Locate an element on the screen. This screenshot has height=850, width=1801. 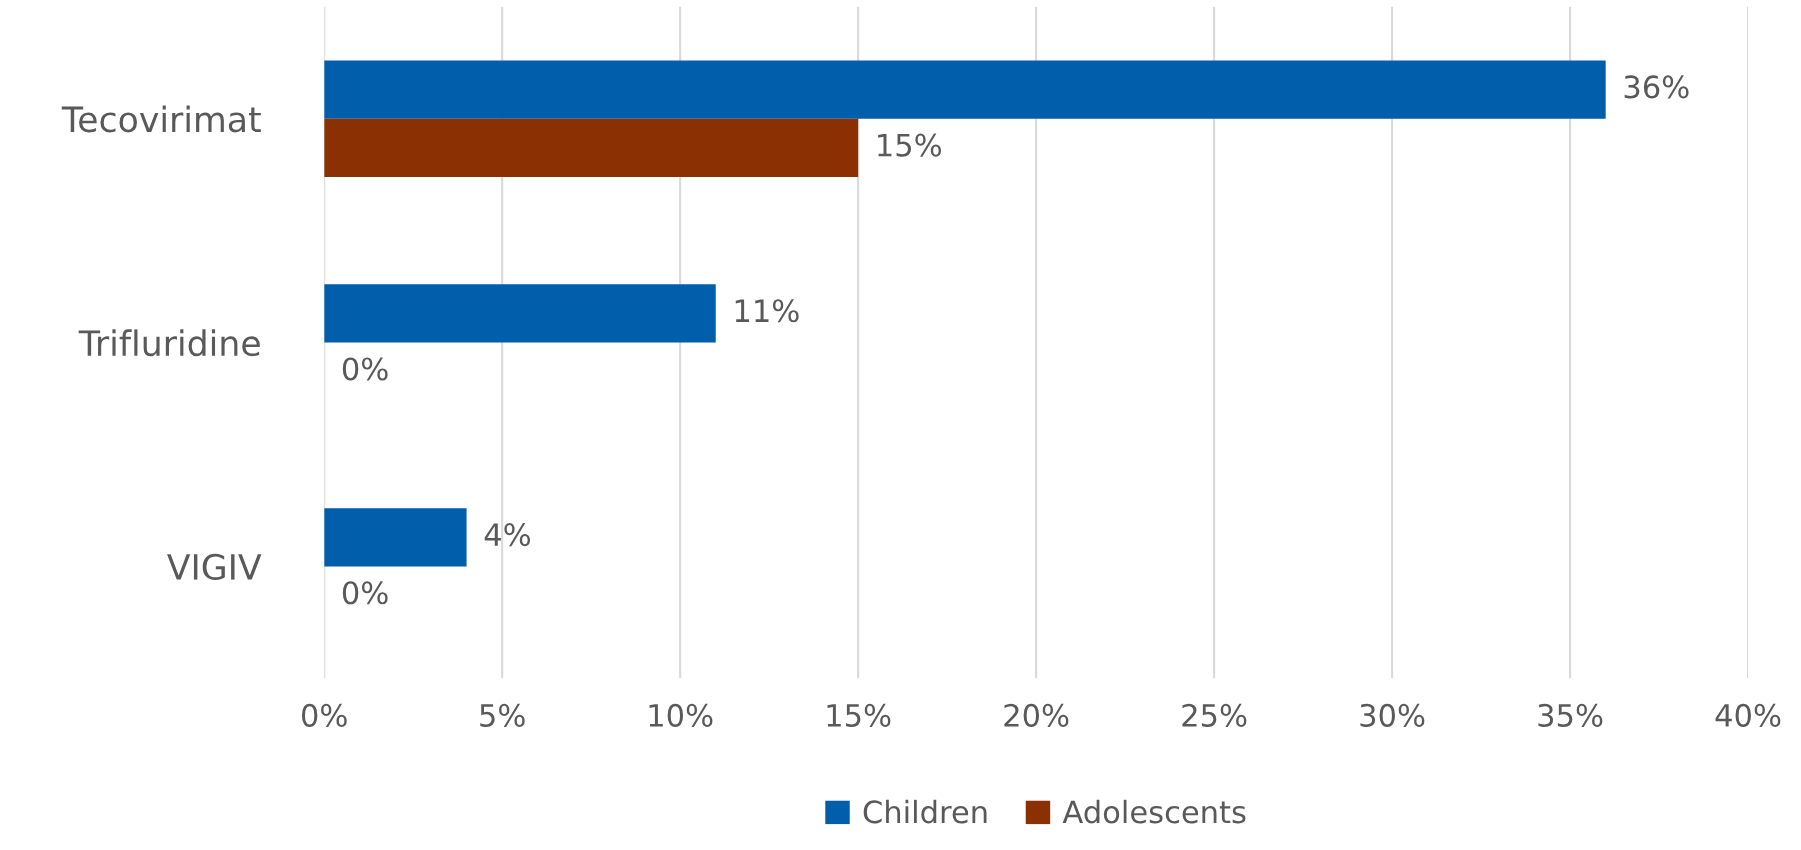
text: 15% is located at coordinates (910, 145).